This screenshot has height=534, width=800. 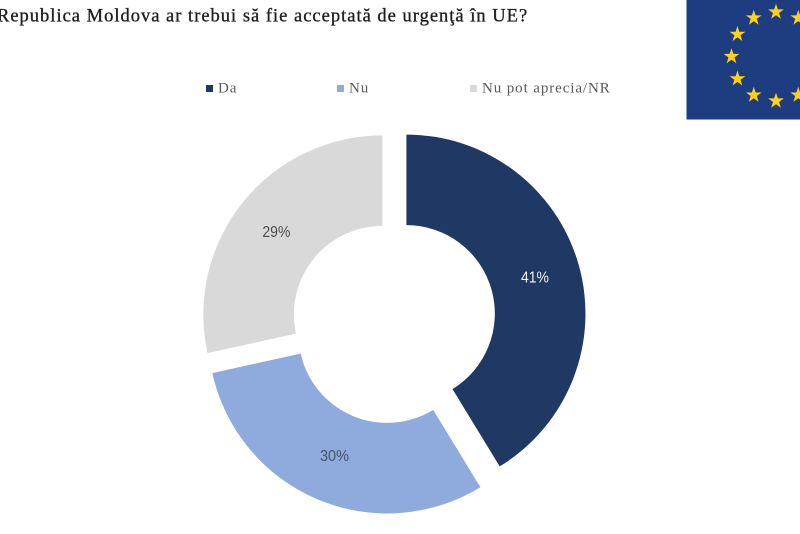 What do you see at coordinates (227, 89) in the screenshot?
I see `svg-text: Da` at bounding box center [227, 89].